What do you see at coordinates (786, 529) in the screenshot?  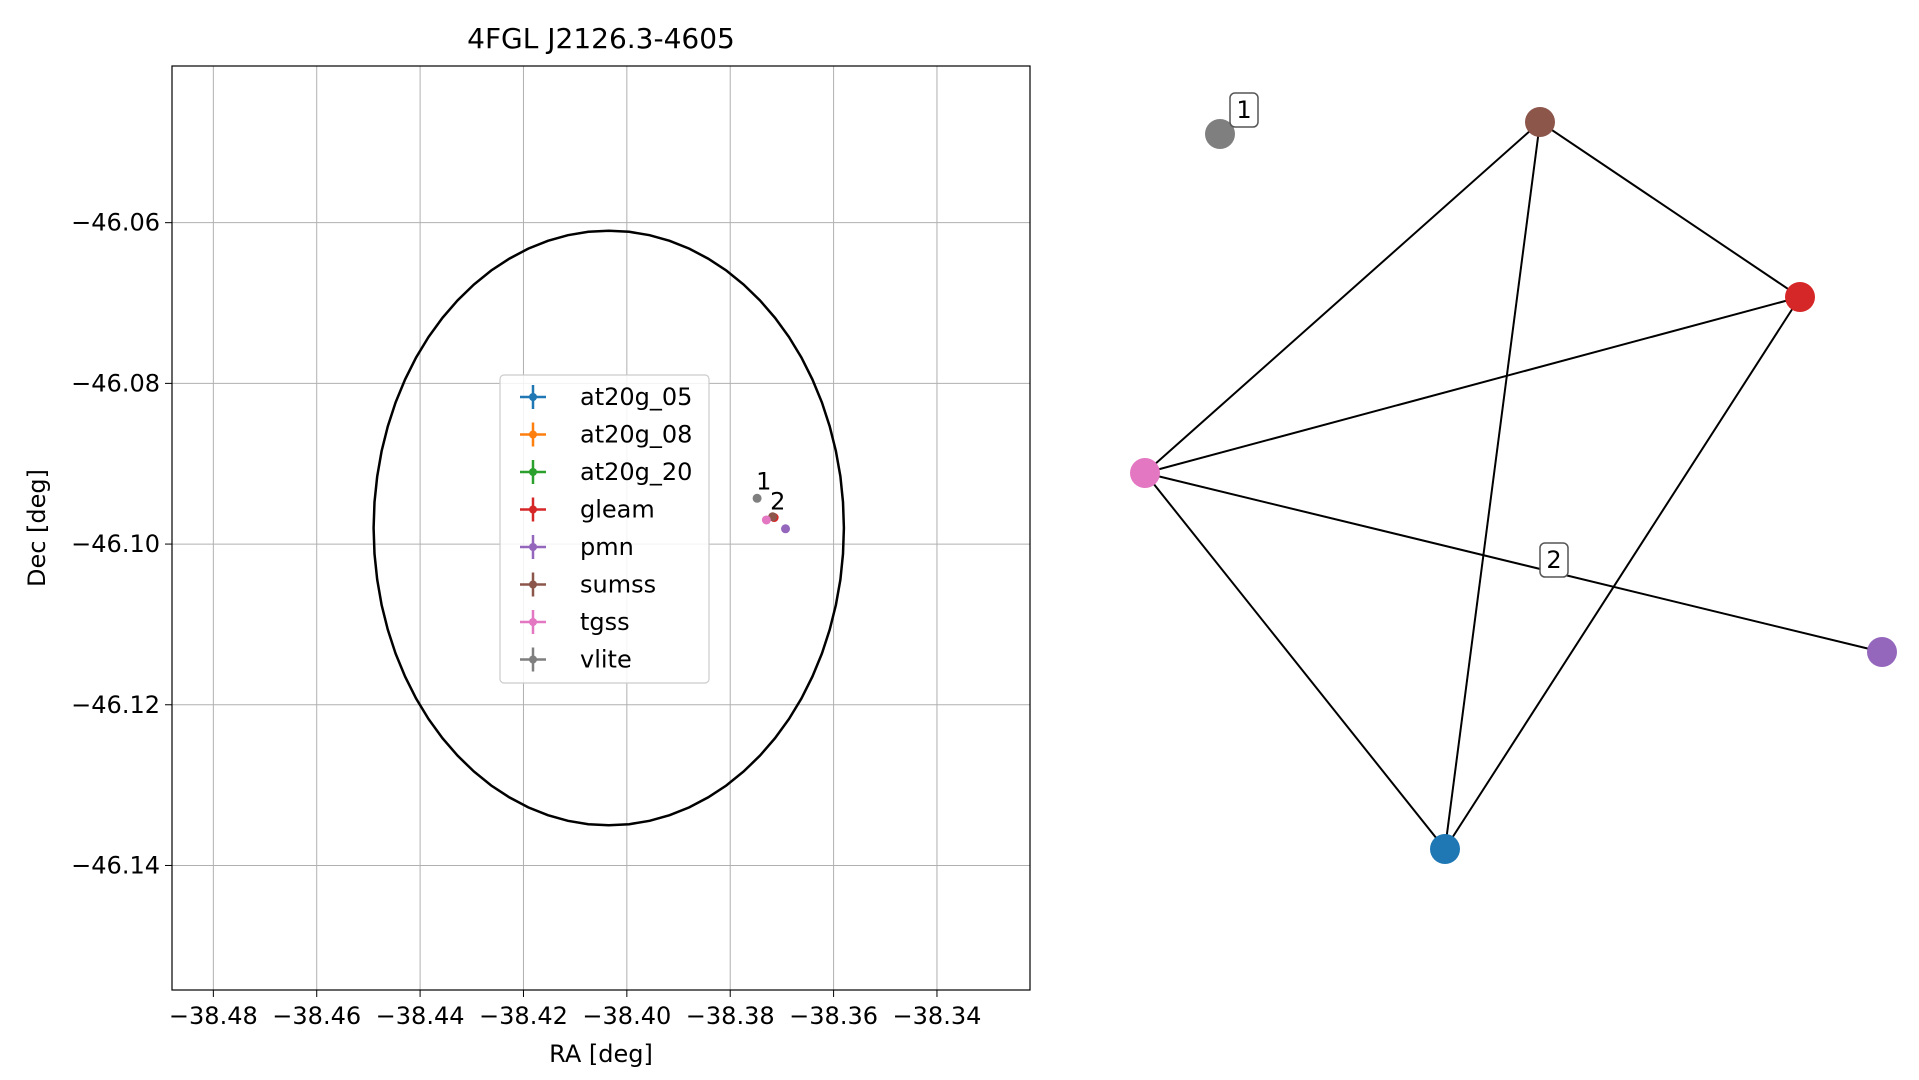 I see `point-pmn` at bounding box center [786, 529].